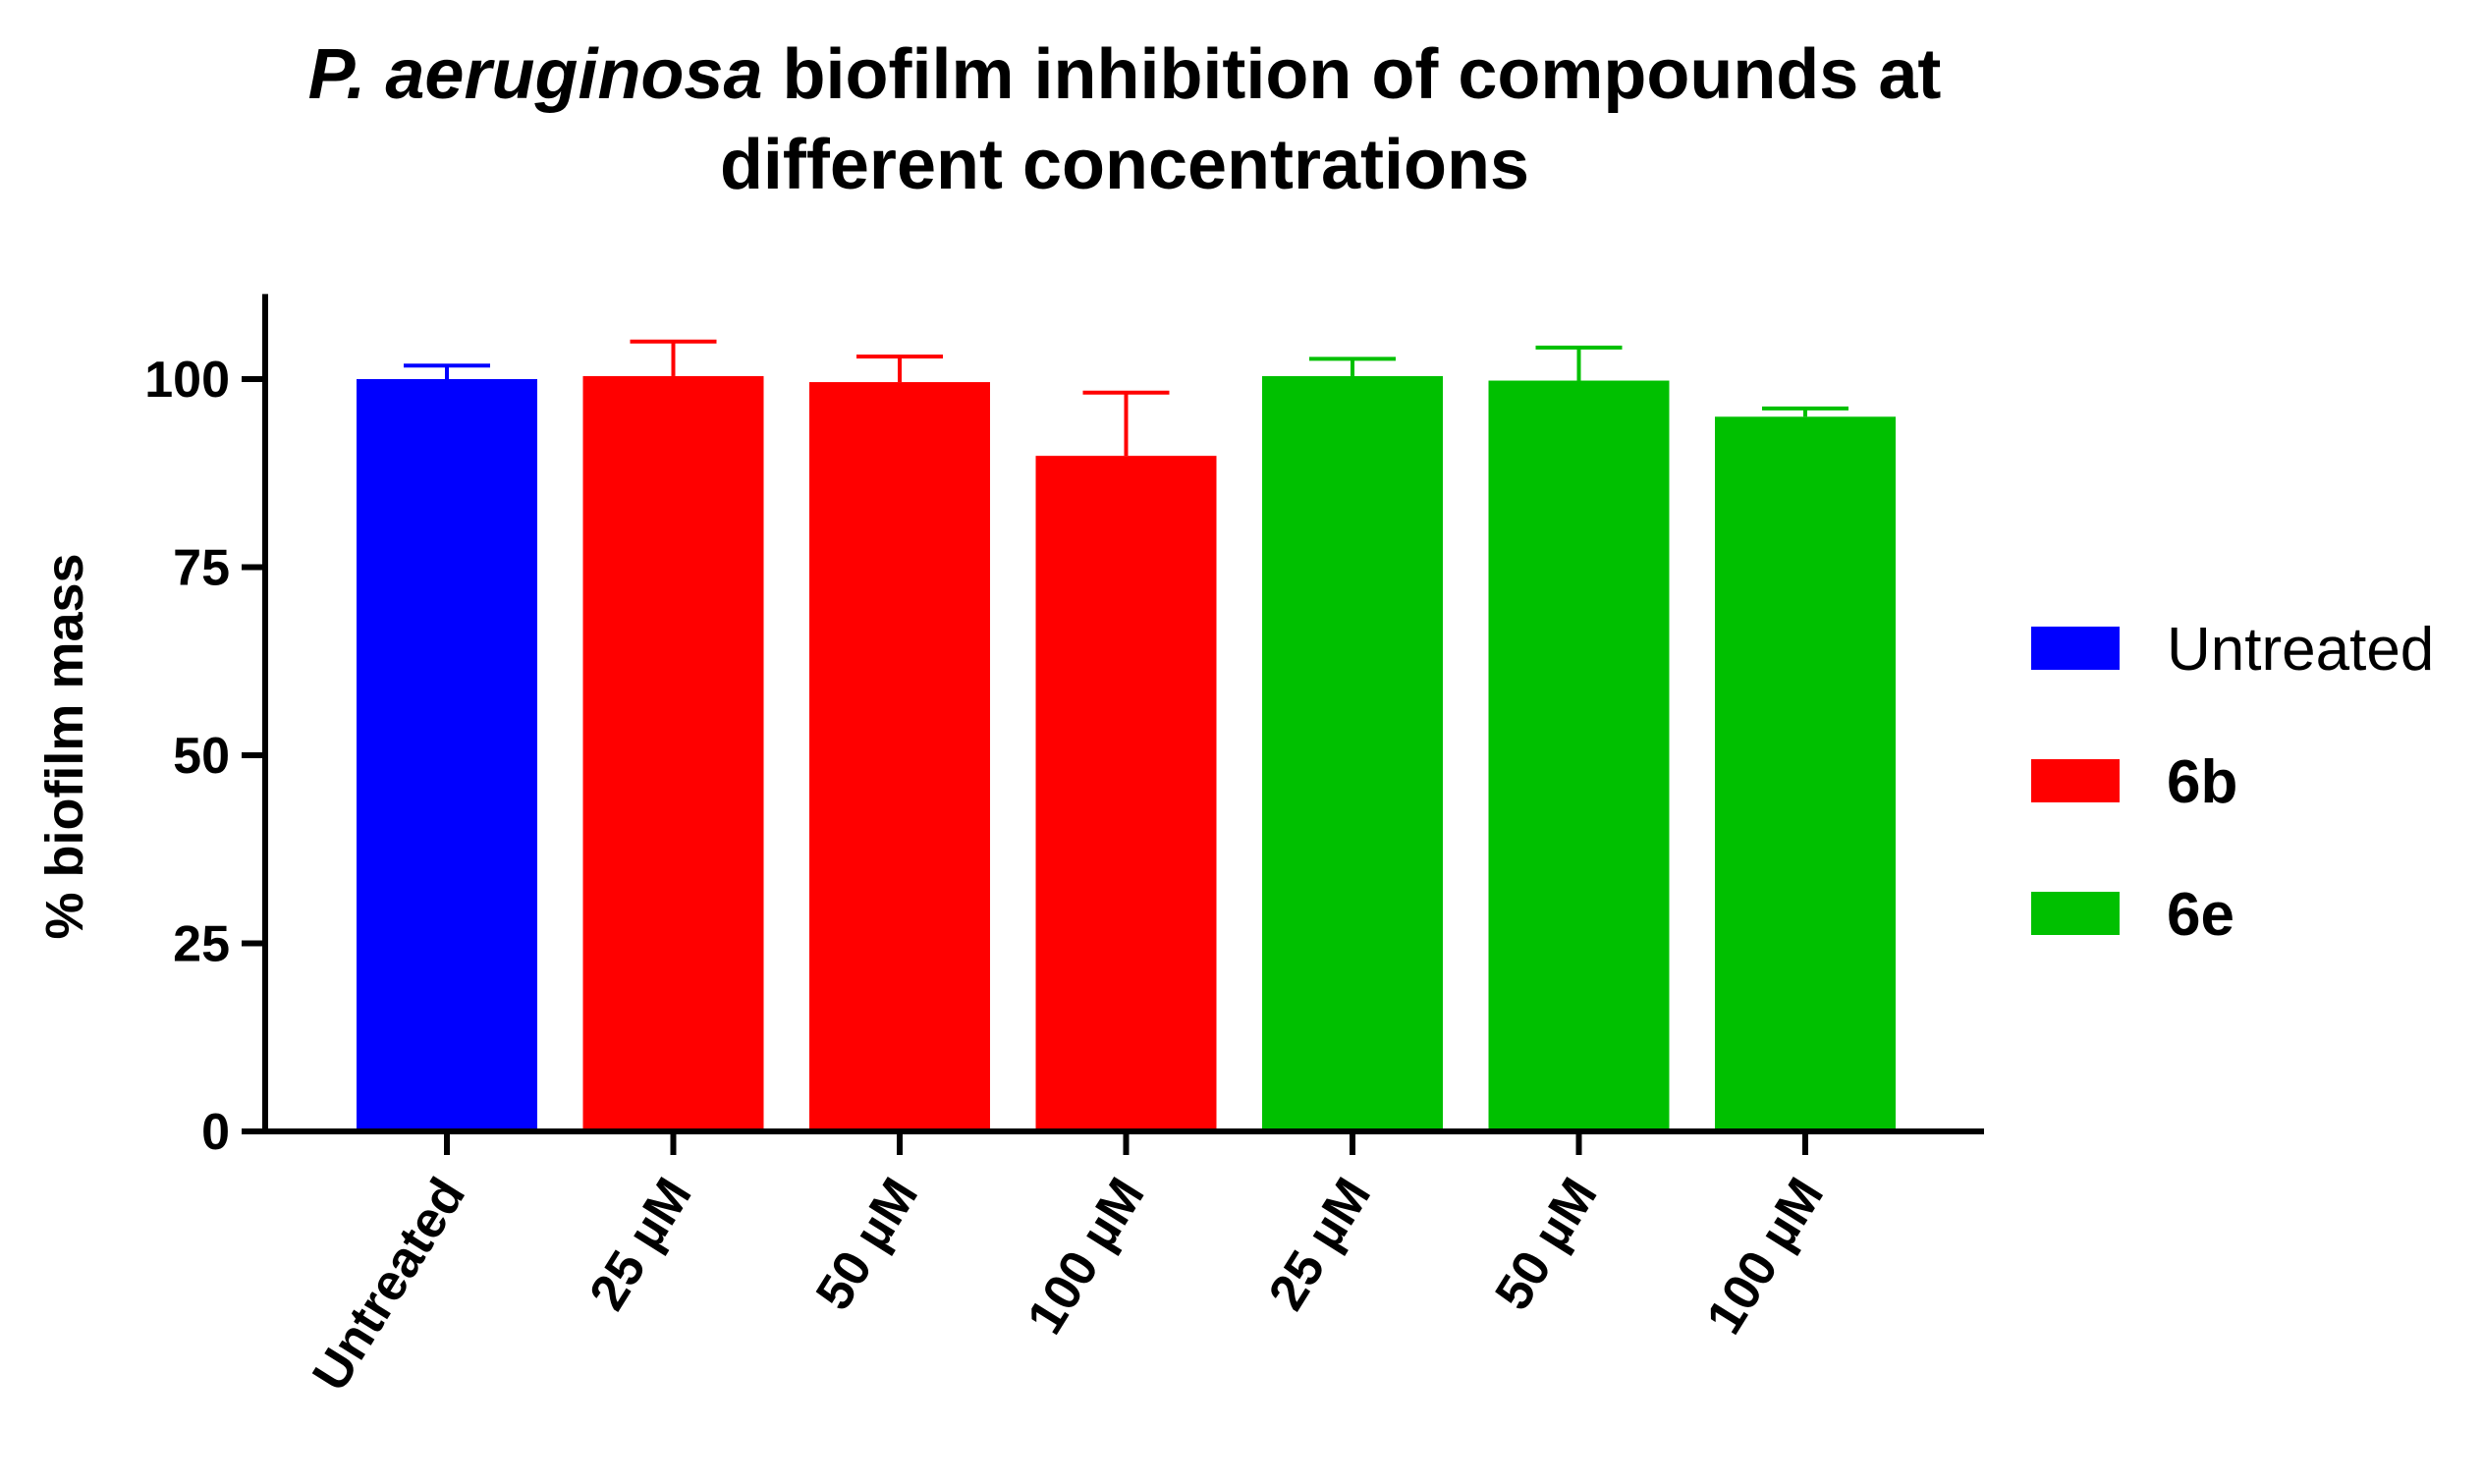 This screenshot has width=2482, height=1484. I want to click on chart-title-rest: biofilm inhibition of compounds at, so click(1353, 74).